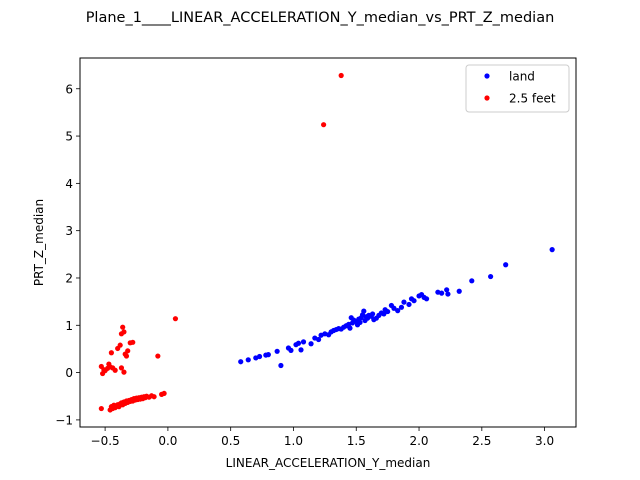  Describe the element at coordinates (64, 420) in the screenshot. I see `y-tick-label: −1` at that location.